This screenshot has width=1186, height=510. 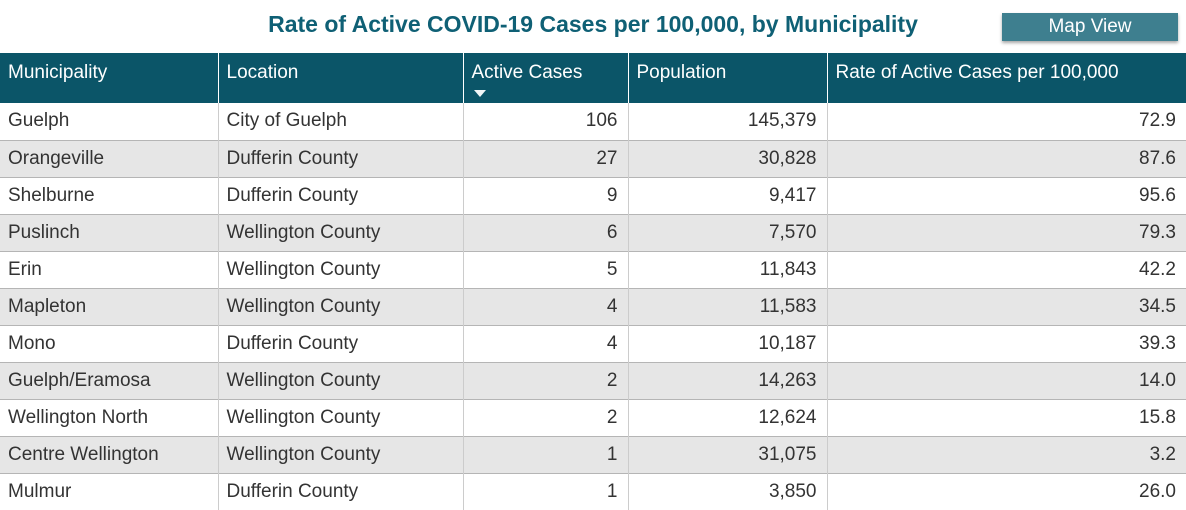 I want to click on column-header-label: Location, so click(x=262, y=72).